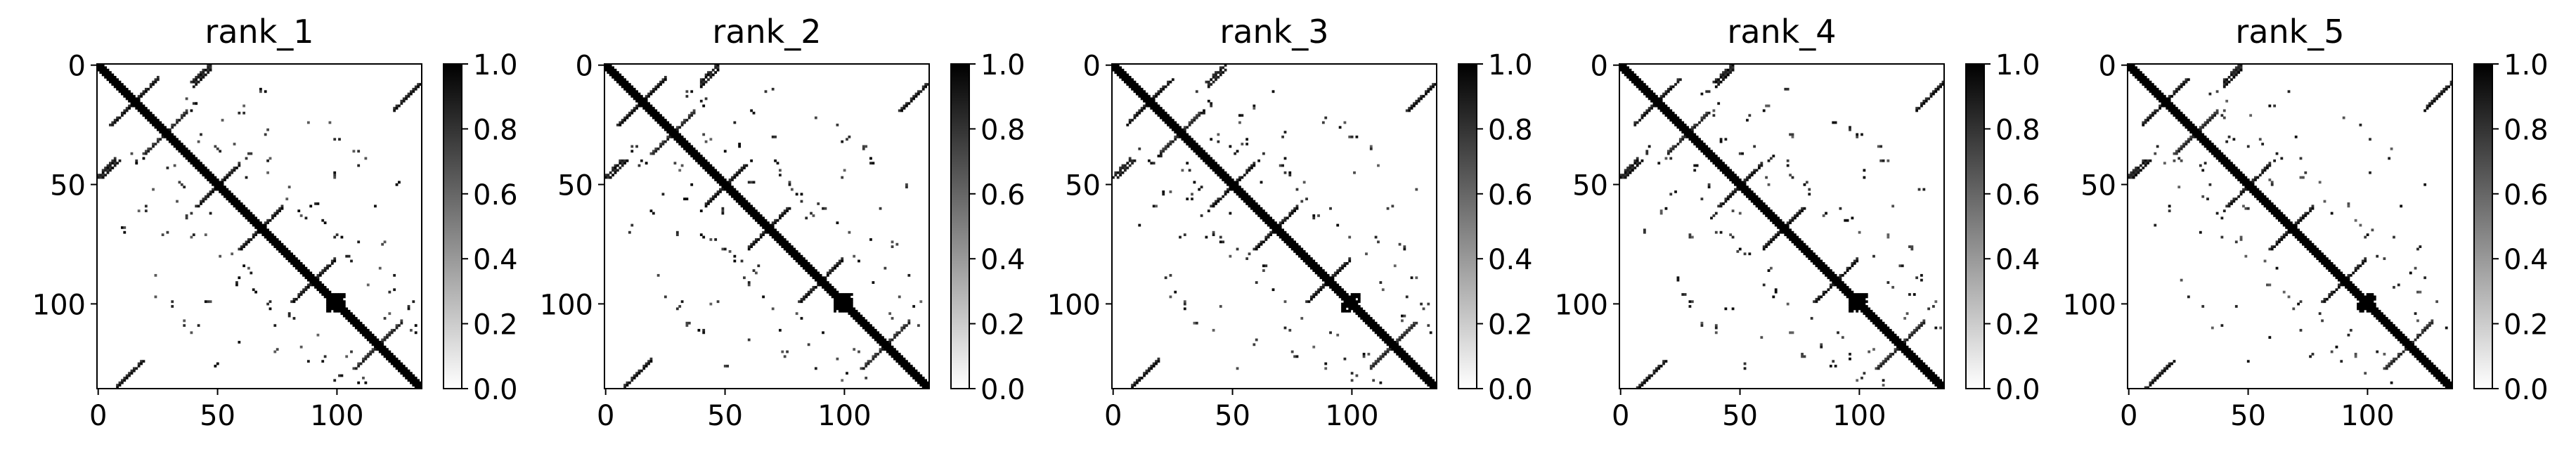 This screenshot has height=461, width=2576. I want to click on colorbar-tick-label: 1.0, so click(495, 65).